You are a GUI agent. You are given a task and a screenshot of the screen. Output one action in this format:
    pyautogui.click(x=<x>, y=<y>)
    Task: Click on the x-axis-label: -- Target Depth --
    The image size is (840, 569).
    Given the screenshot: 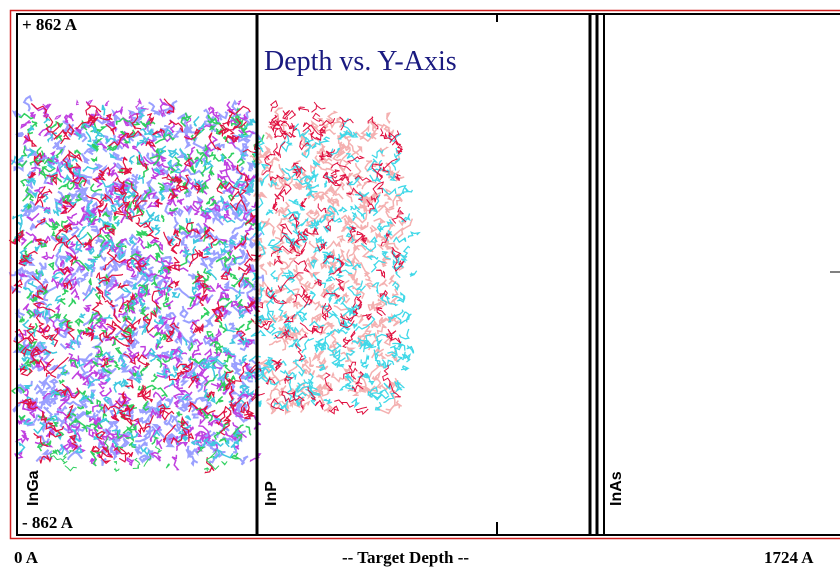 What is the action you would take?
    pyautogui.click(x=405, y=557)
    